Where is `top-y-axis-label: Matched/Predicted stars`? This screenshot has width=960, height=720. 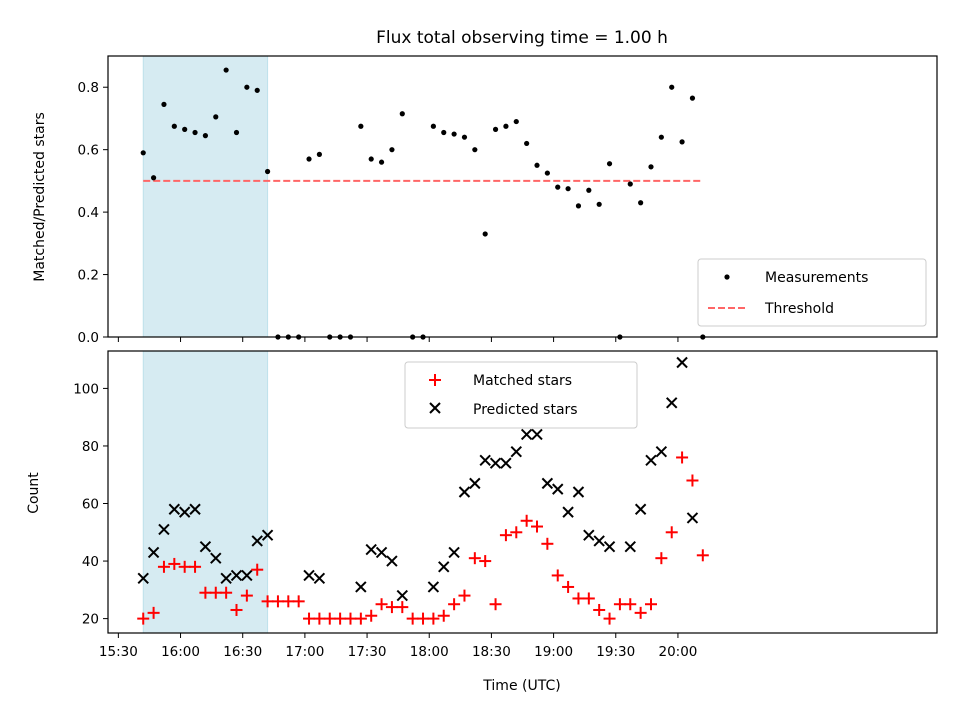
top-y-axis-label: Matched/Predicted stars is located at coordinates (40, 197).